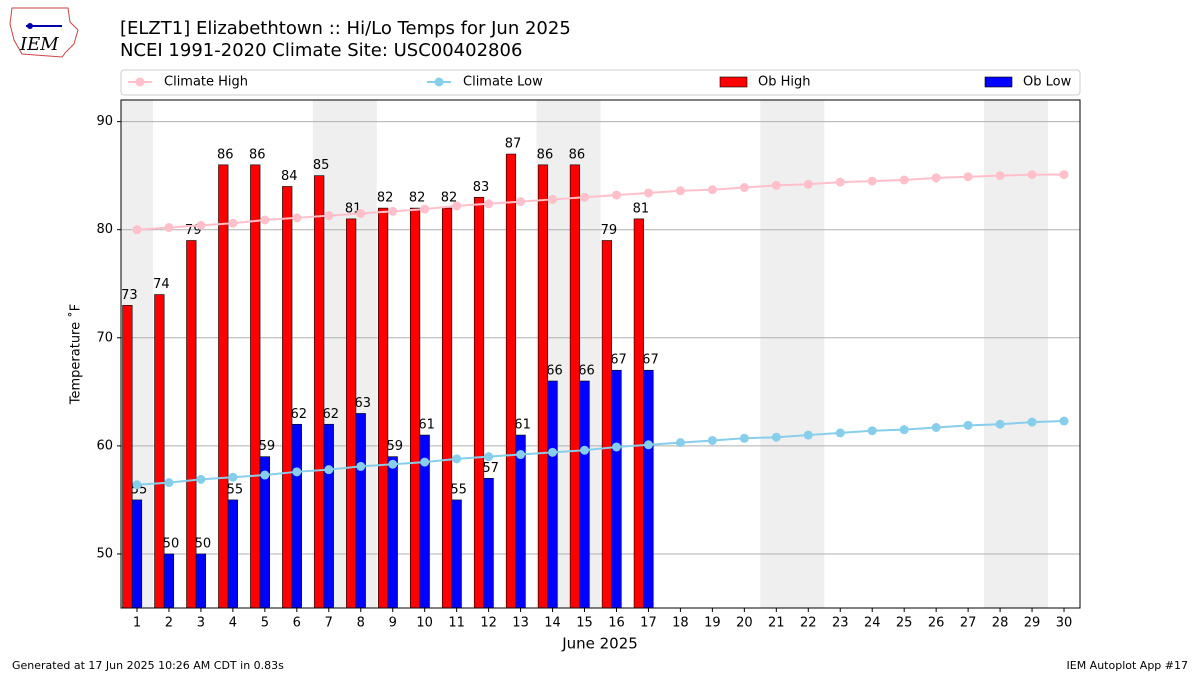 This screenshot has width=1200, height=675. I want to click on x-tick-label: 24, so click(872, 623).